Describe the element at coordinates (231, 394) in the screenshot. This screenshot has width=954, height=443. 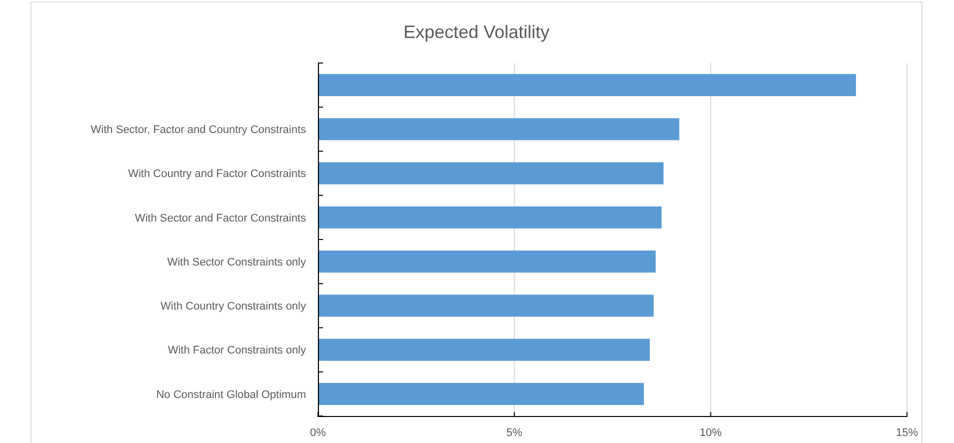
I see `y-tick-label: No Constraint Global Optimum` at that location.